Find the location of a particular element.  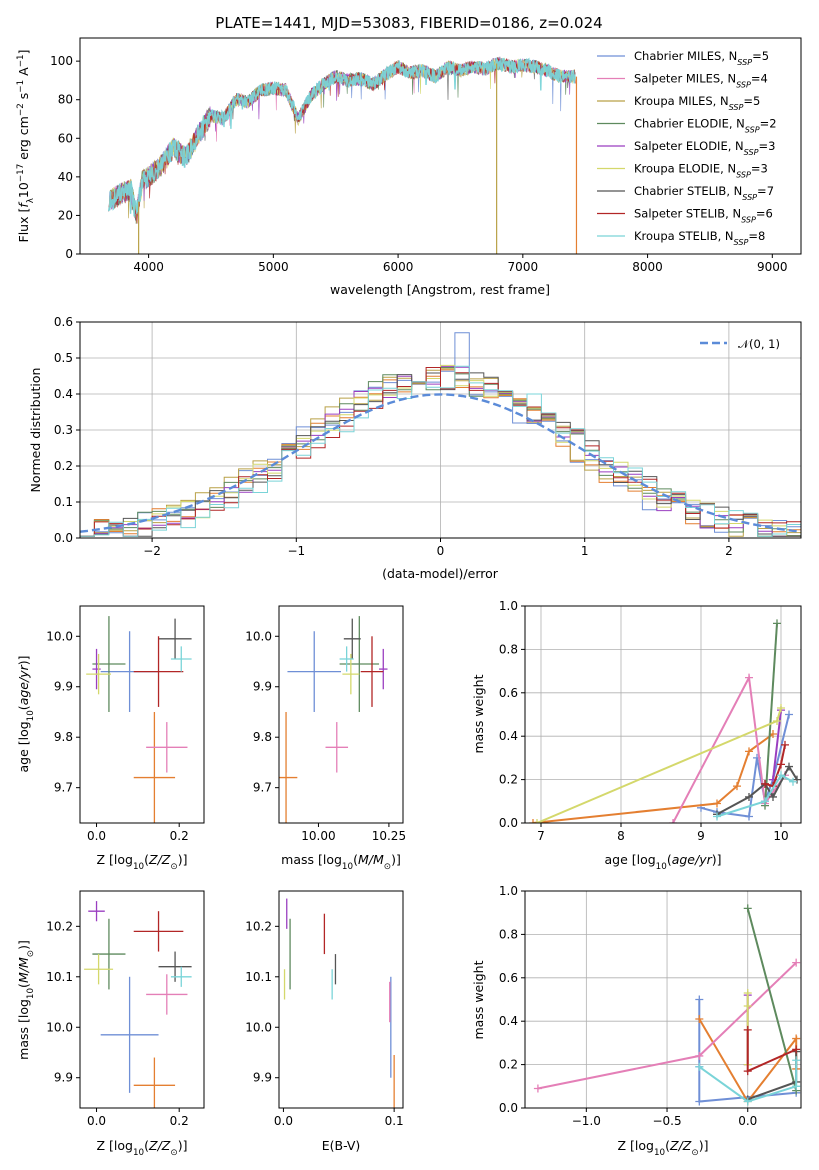

x-tick-label: −1.0 is located at coordinates (586, 1121).